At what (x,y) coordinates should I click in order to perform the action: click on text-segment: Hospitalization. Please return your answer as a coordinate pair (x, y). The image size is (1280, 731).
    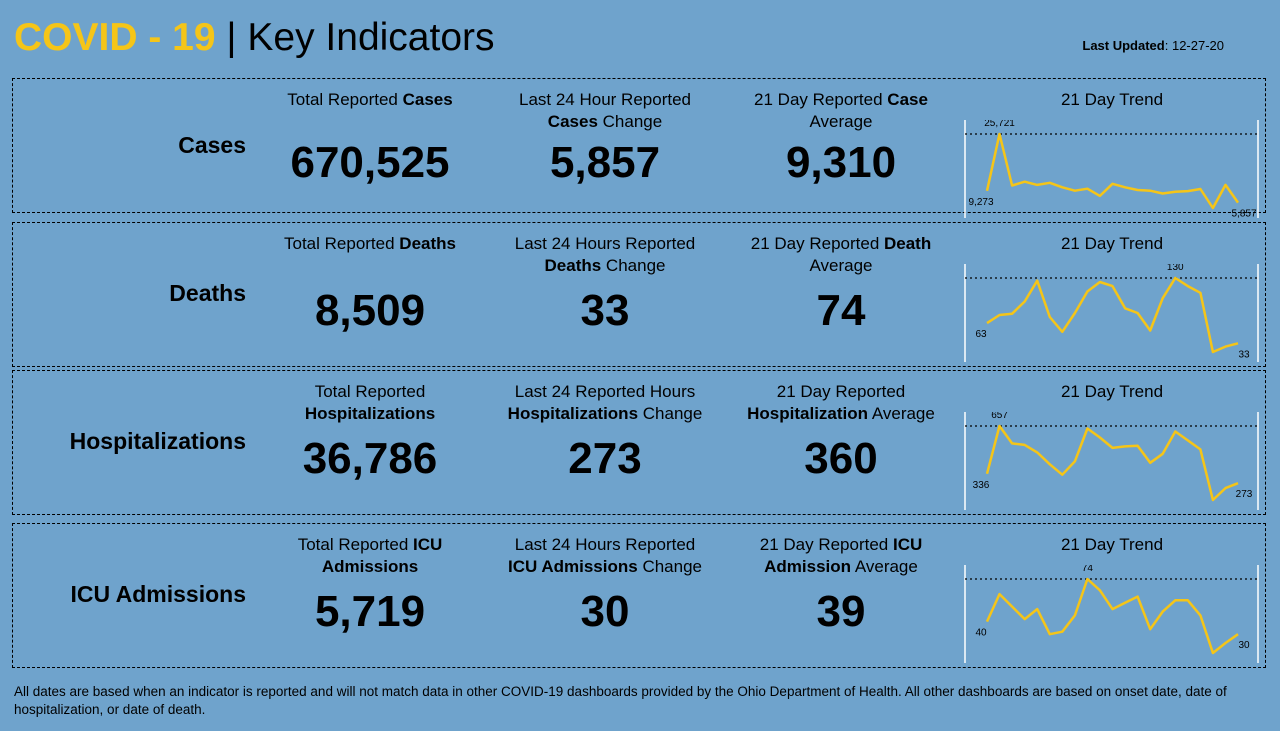
    Looking at the image, I should click on (808, 413).